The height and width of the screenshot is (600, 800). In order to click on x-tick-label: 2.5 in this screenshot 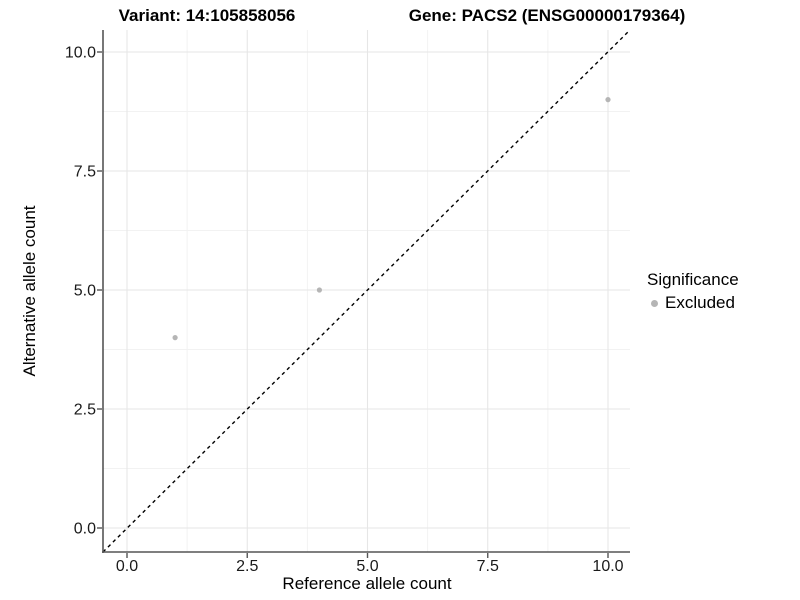, I will do `click(247, 566)`.